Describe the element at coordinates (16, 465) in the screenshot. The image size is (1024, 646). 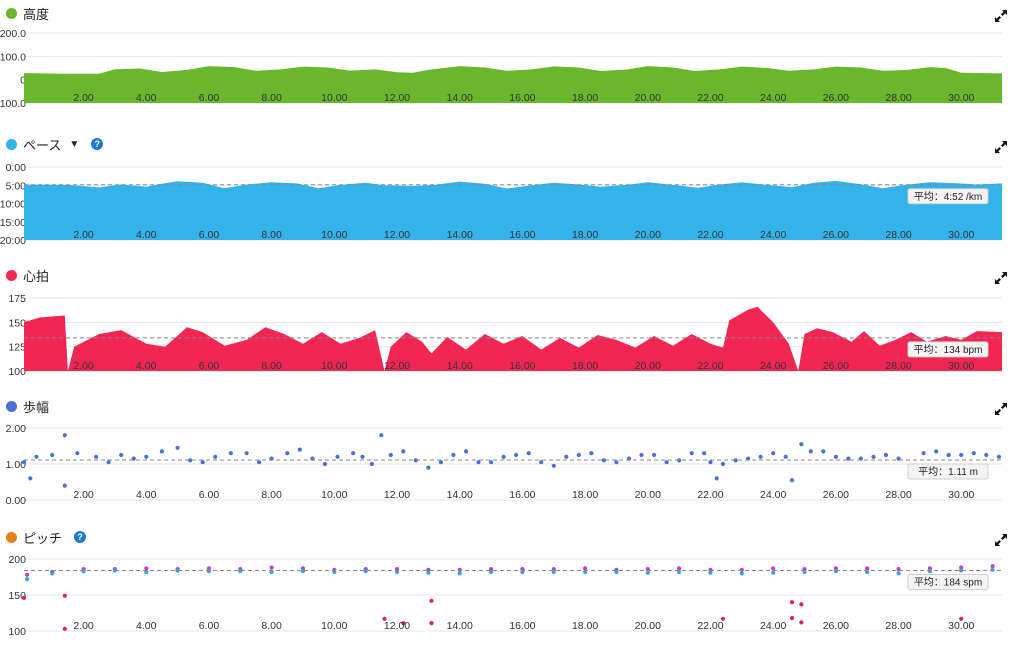
I see `y-tick-label: 1.00` at that location.